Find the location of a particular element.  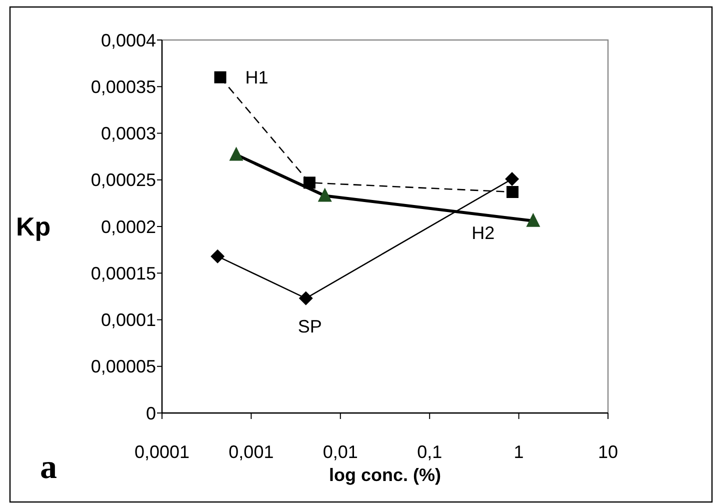

x-tick-label: 1 is located at coordinates (519, 452).